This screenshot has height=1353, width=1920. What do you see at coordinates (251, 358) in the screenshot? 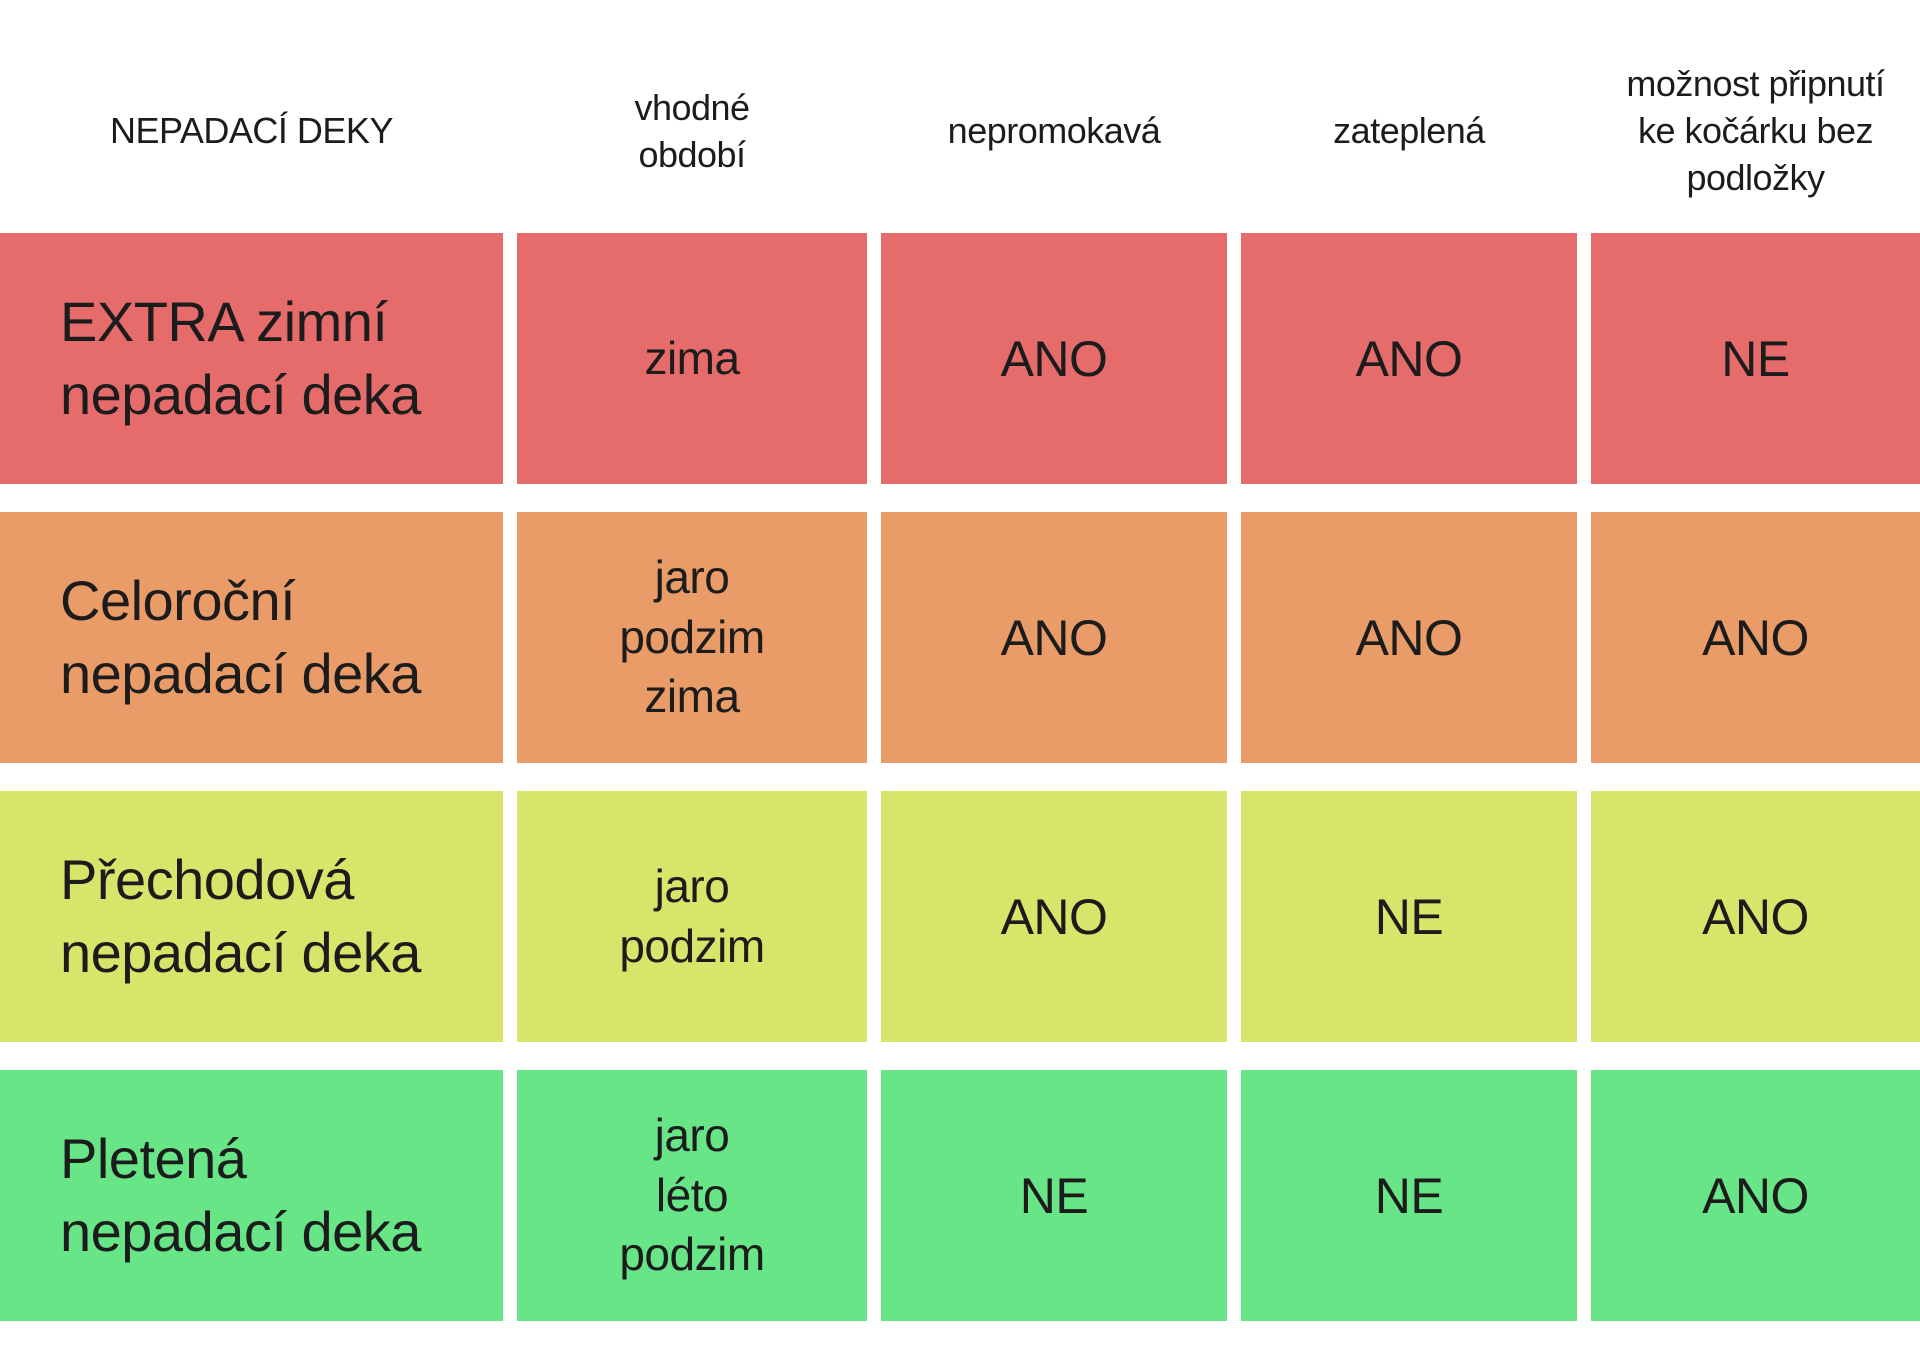
I see `product-name-cell: EXTRA zimní nepadací deka` at bounding box center [251, 358].